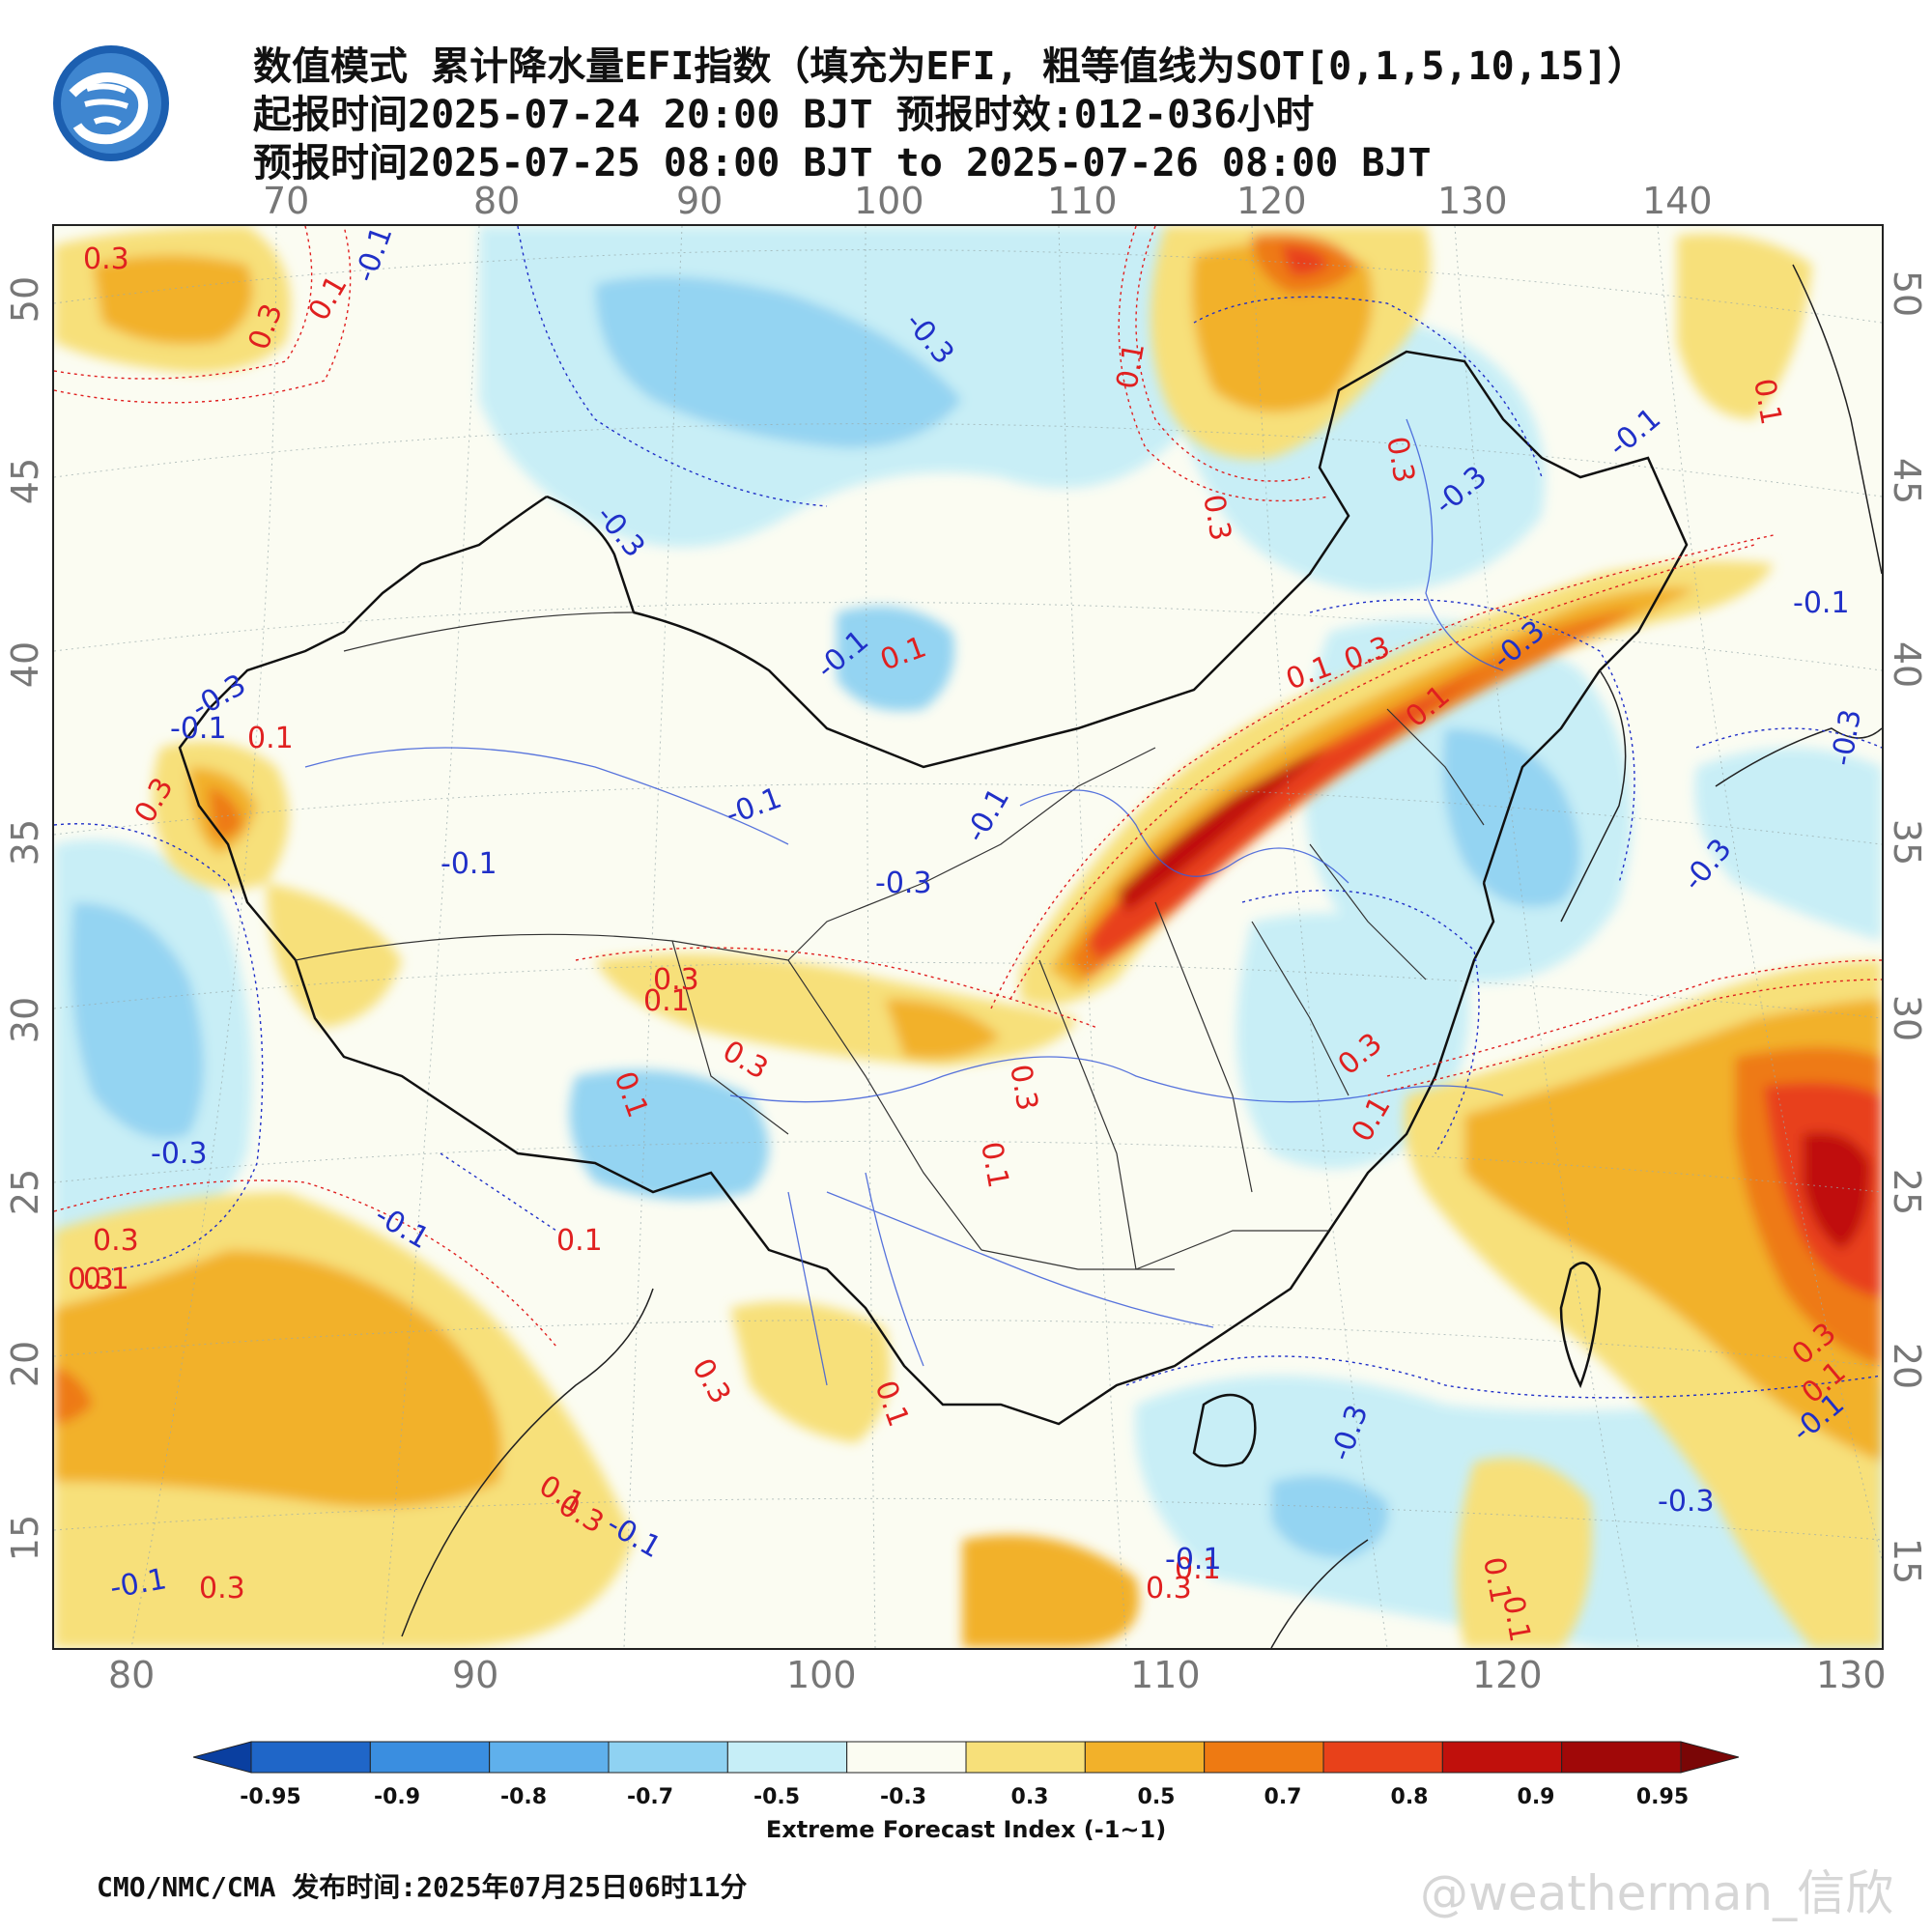 This screenshot has height=1932, width=1932. I want to click on top-lon-tick: 130, so click(1472, 201).